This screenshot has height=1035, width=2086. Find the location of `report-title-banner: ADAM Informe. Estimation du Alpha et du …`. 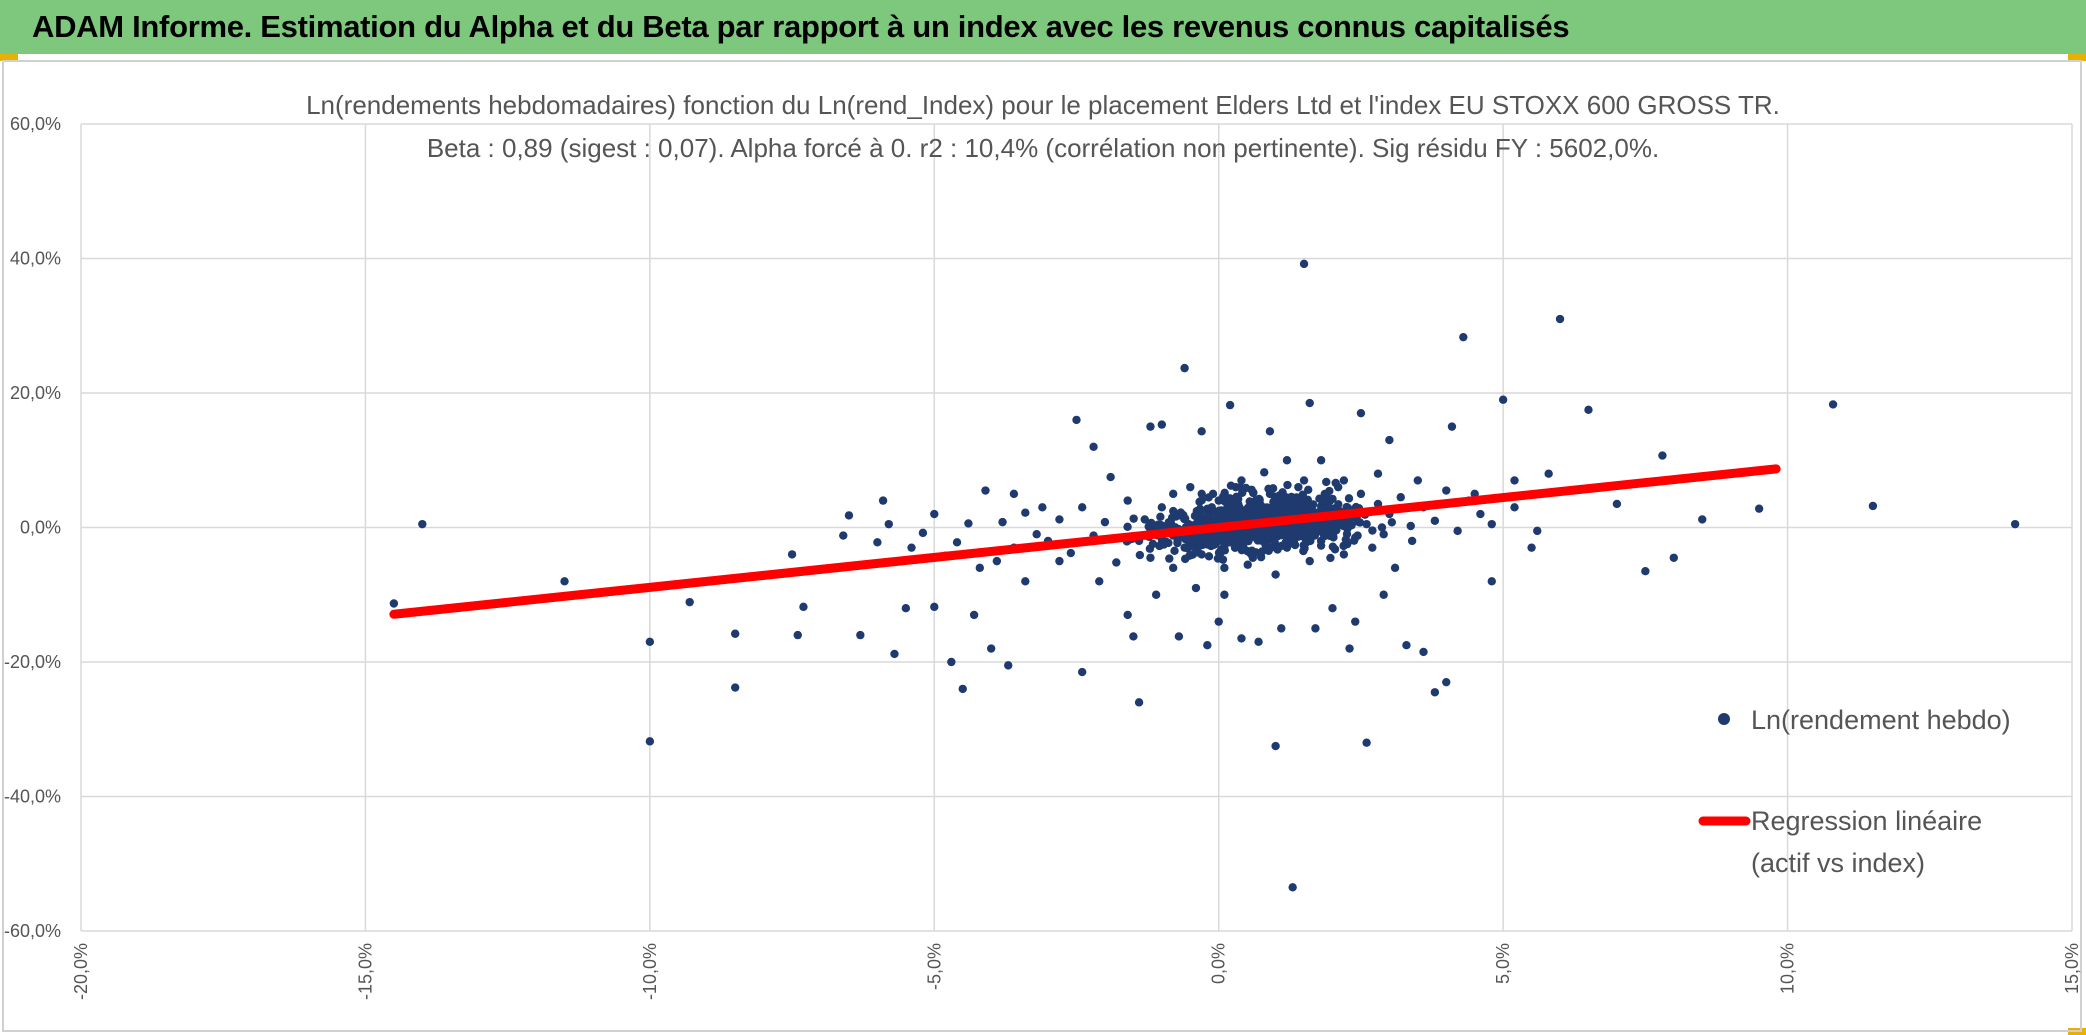

report-title-banner: ADAM Informe. Estimation du Alpha et du … is located at coordinates (1043, 27).